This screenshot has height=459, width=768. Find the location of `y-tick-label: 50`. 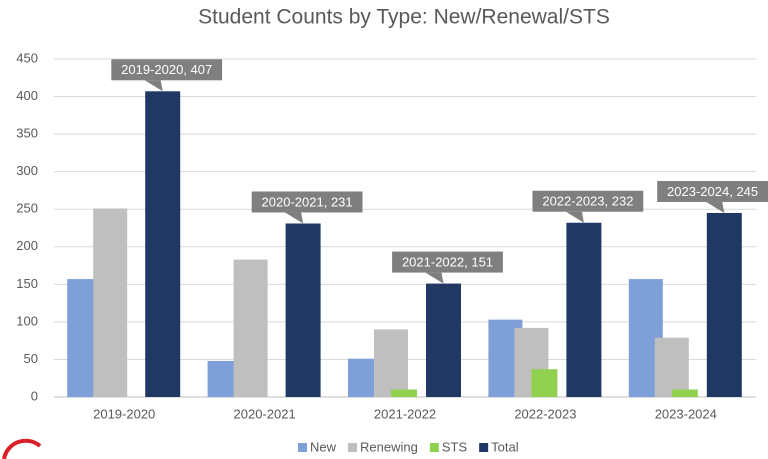

y-tick-label: 50 is located at coordinates (31, 358).